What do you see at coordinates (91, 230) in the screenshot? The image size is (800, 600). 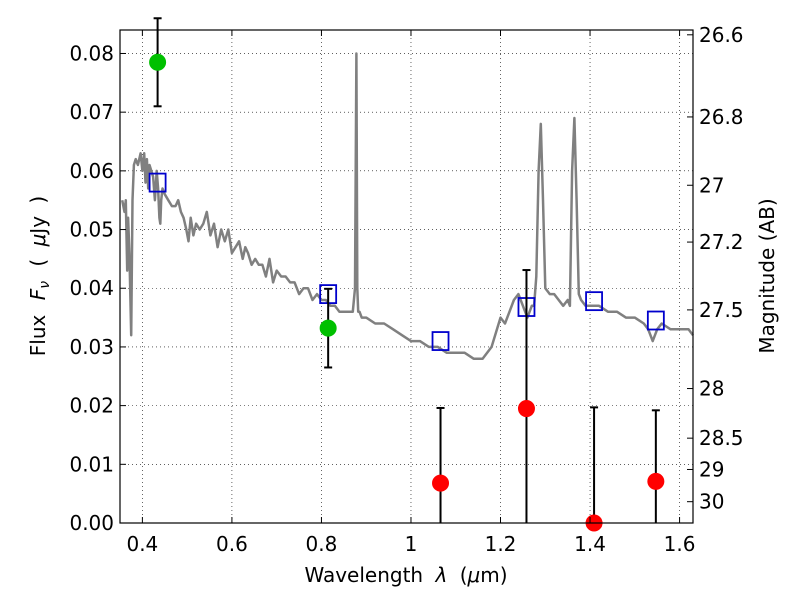 I see `y-tick-label: 0.05` at bounding box center [91, 230].